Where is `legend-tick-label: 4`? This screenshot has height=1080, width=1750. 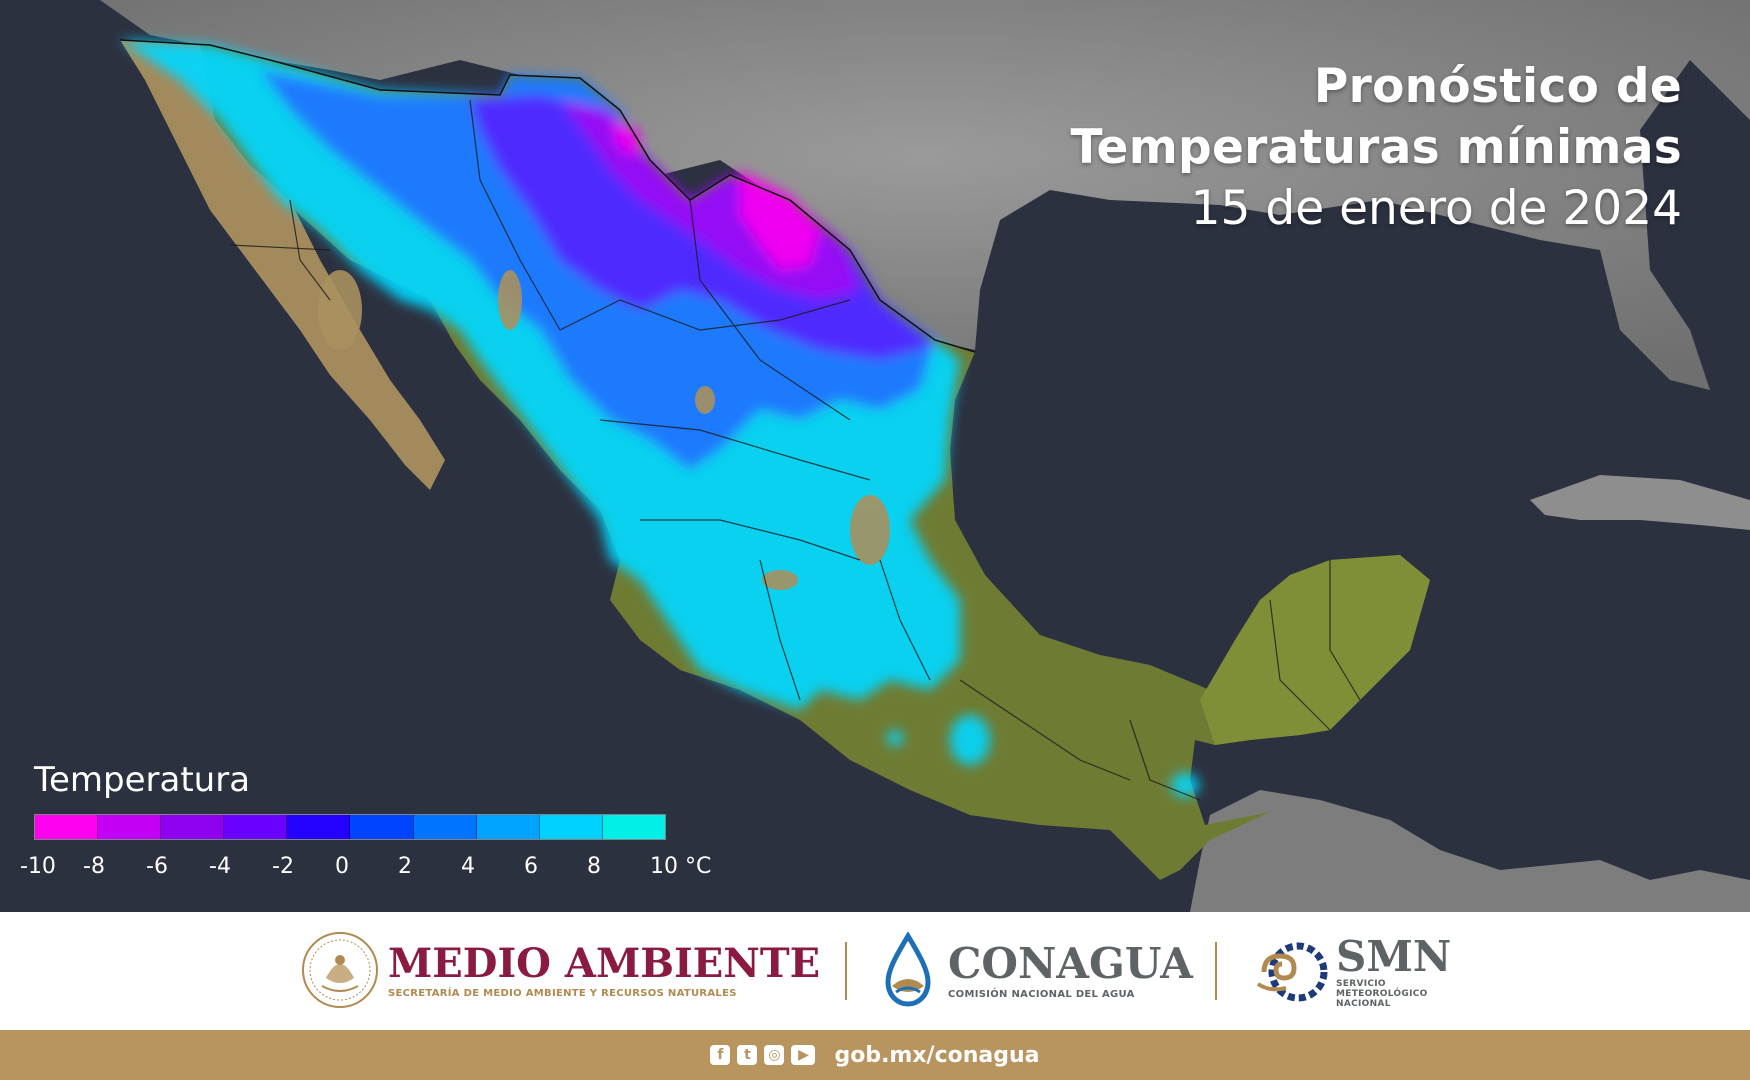
legend-tick-label: 4 is located at coordinates (468, 866).